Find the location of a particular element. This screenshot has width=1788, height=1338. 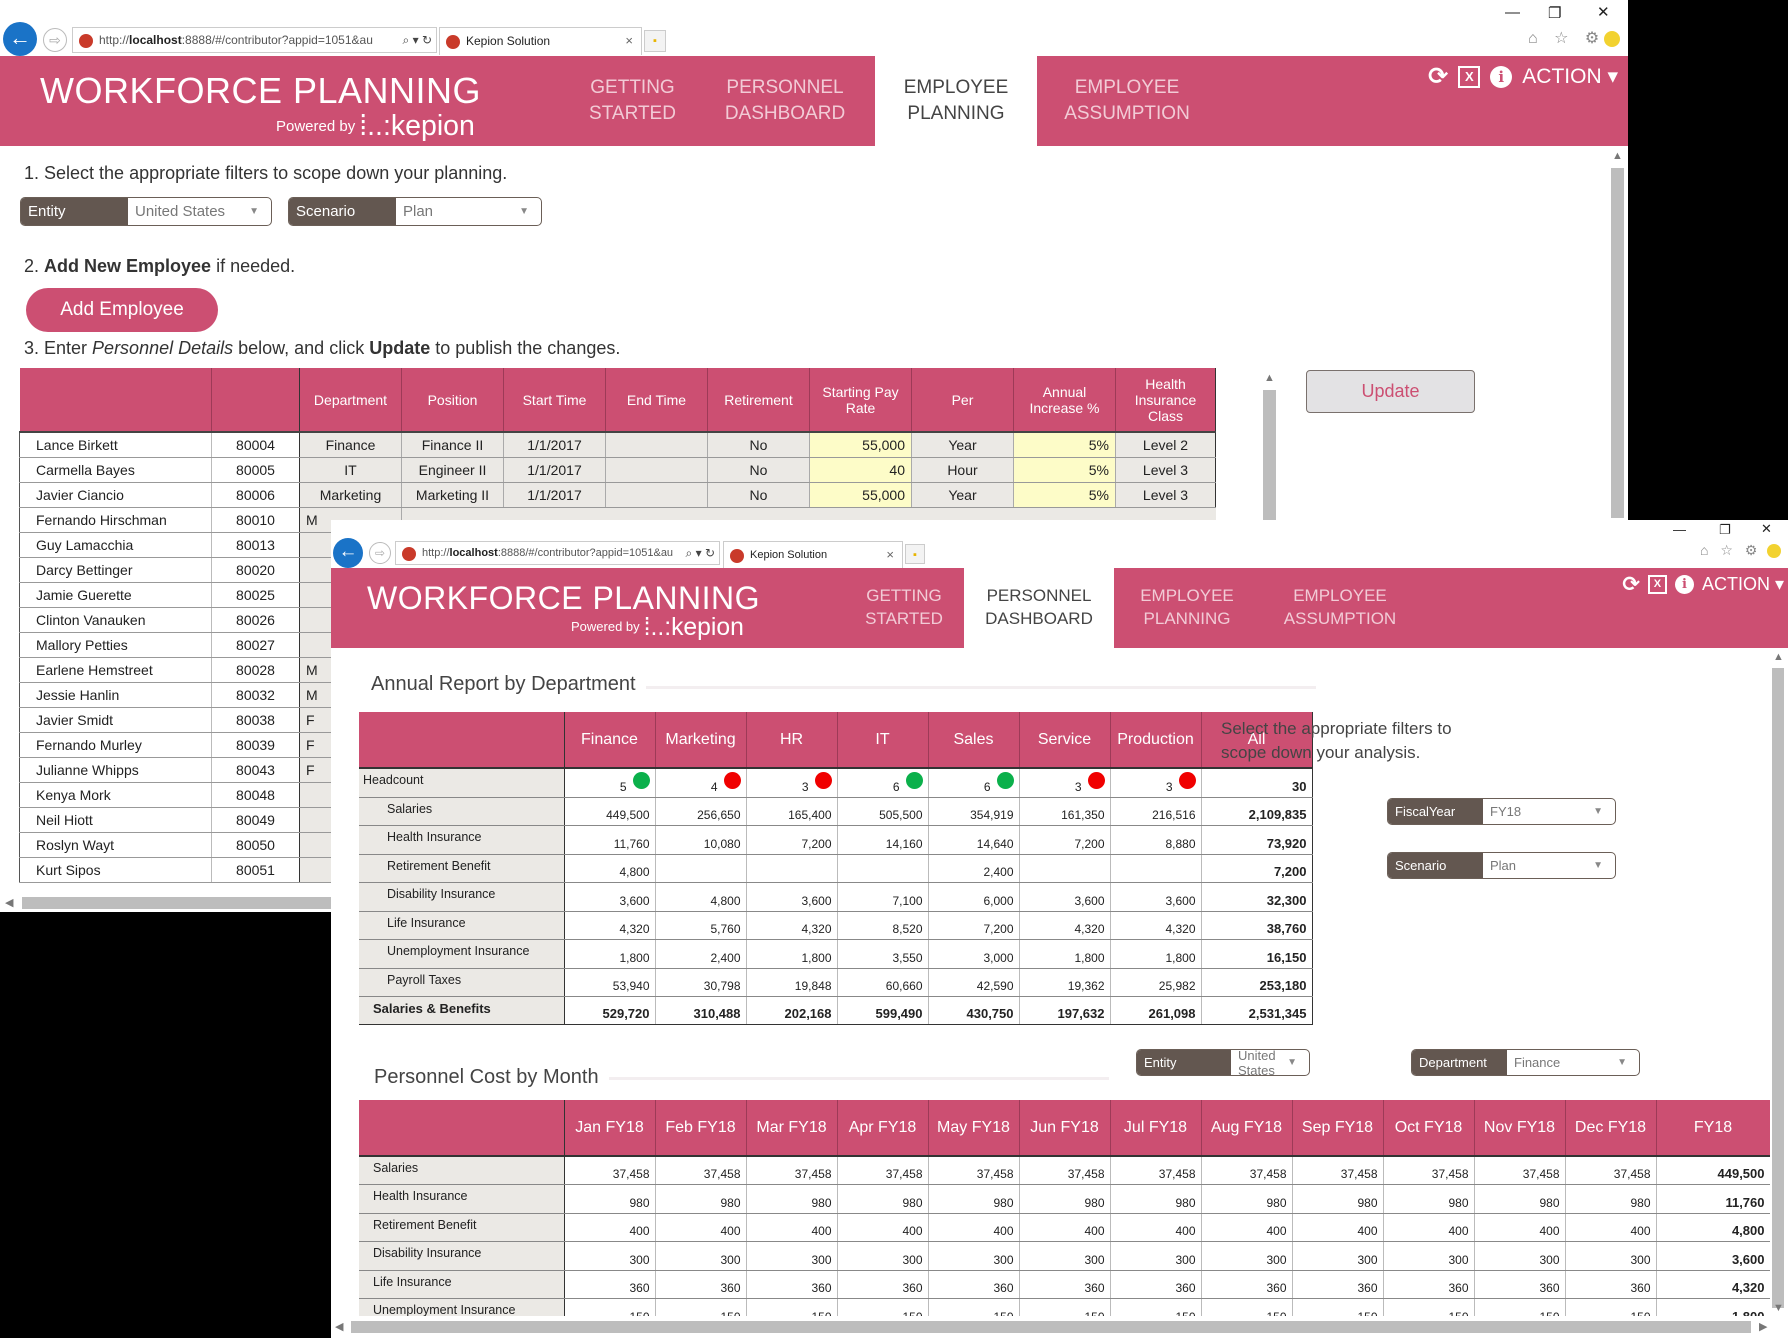

department-cell: Marketing is located at coordinates (350, 495).